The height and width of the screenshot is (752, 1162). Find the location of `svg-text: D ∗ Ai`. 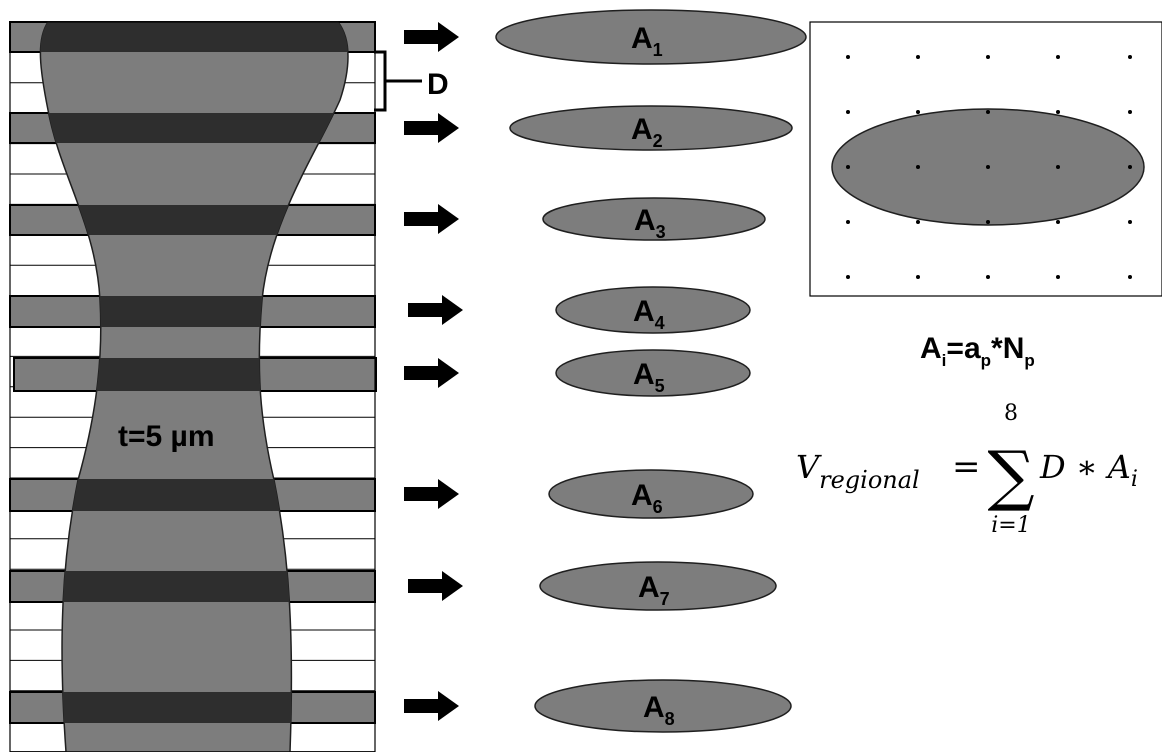

svg-text: D ∗ Ai is located at coordinates (1088, 470).